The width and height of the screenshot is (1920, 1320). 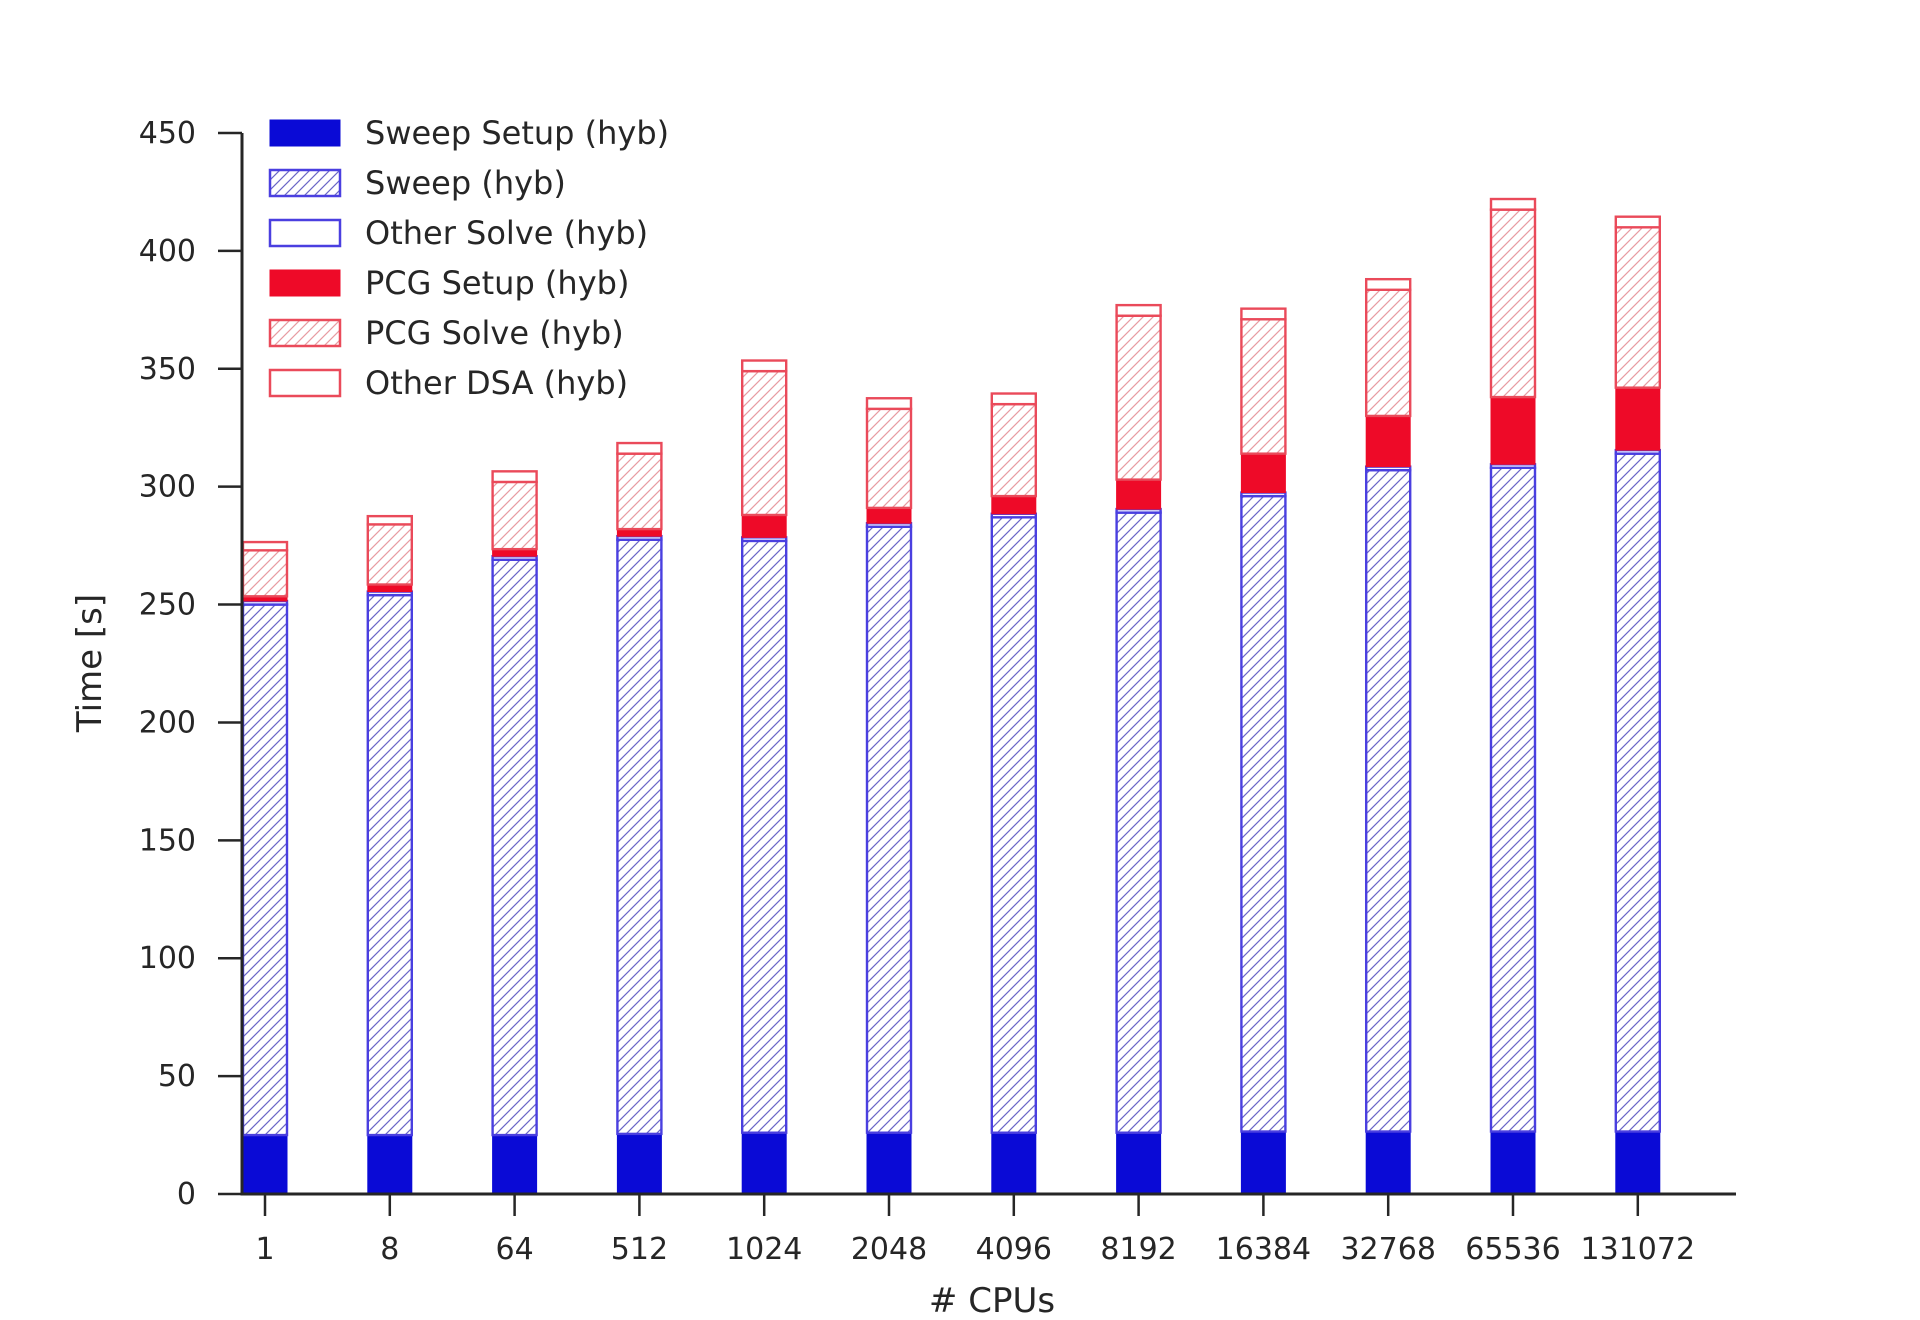 I want to click on bar-segment-pcg-solve-hyb--64, so click(x=514, y=515).